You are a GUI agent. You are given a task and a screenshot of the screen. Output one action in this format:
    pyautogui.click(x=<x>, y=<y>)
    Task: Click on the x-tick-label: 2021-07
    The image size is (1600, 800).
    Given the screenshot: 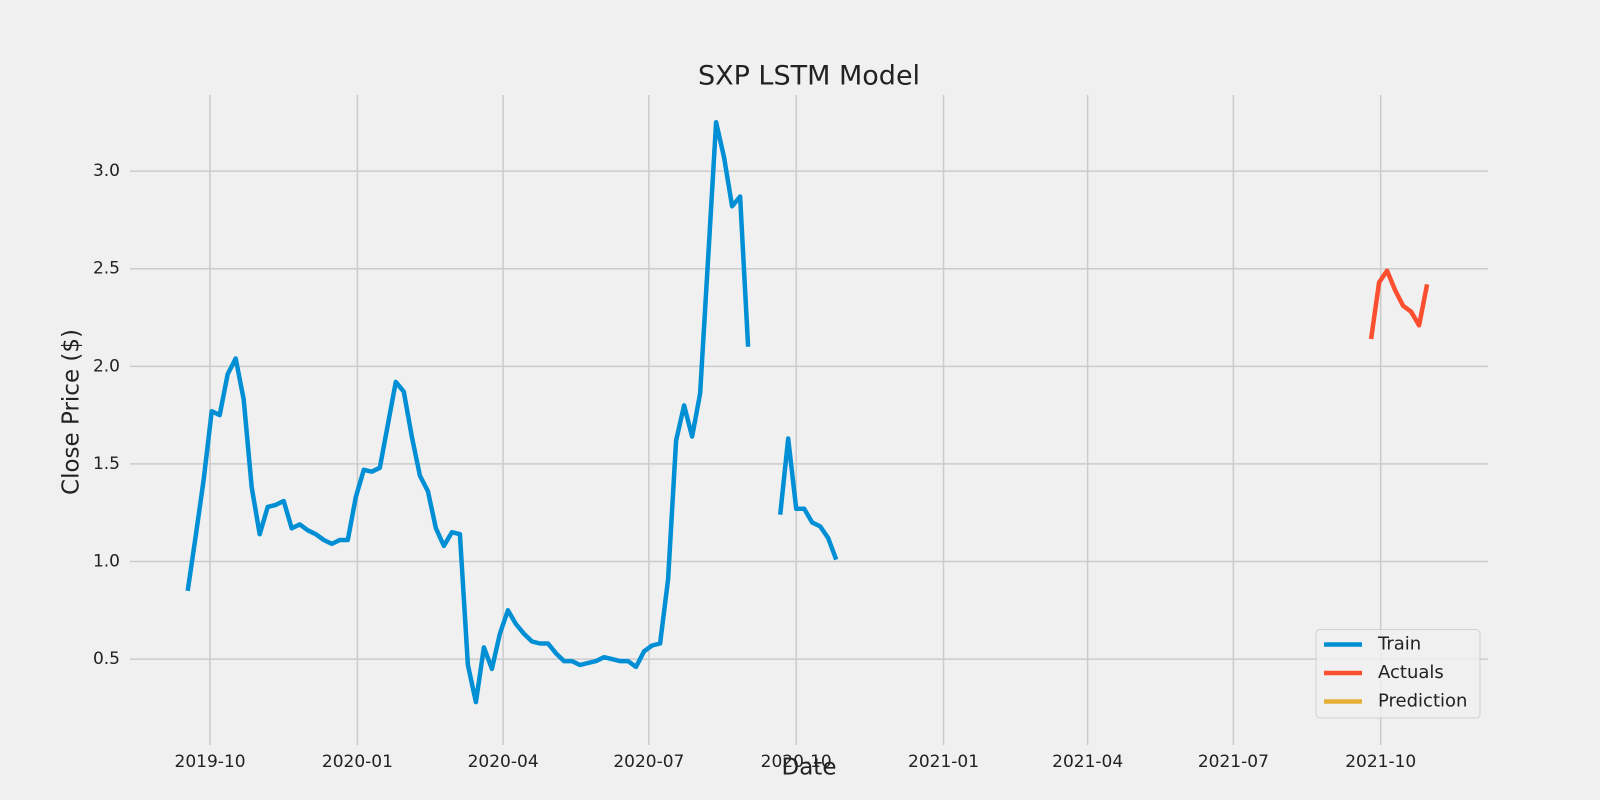 What is the action you would take?
    pyautogui.click(x=1233, y=762)
    